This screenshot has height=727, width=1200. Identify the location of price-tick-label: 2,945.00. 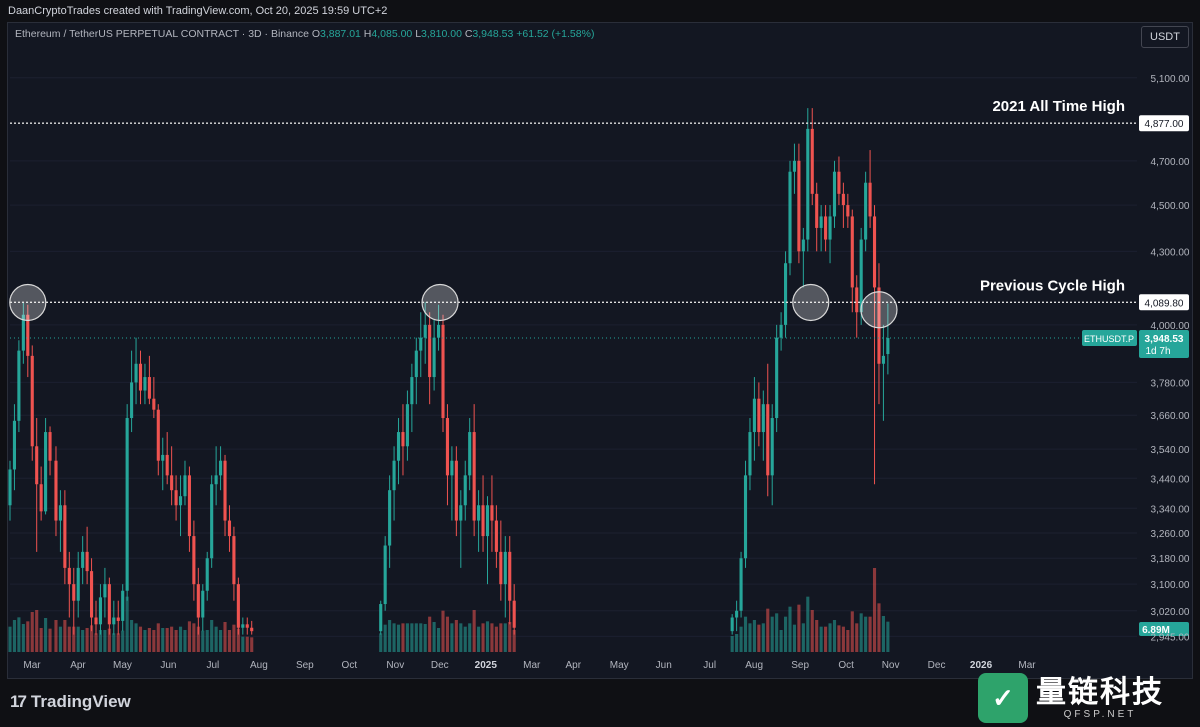
(1170, 637).